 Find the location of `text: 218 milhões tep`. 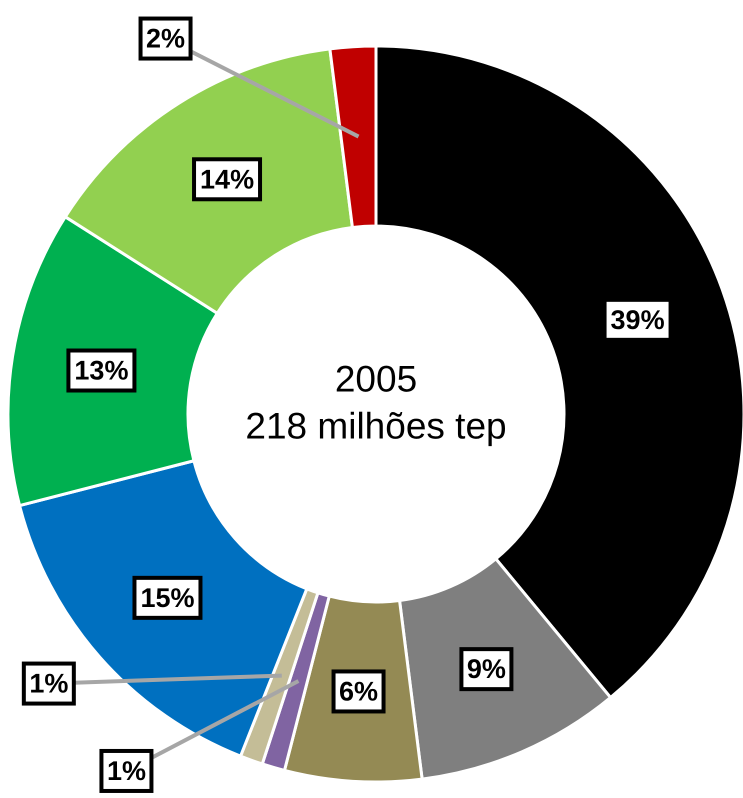

text: 218 milhões tep is located at coordinates (376, 426).